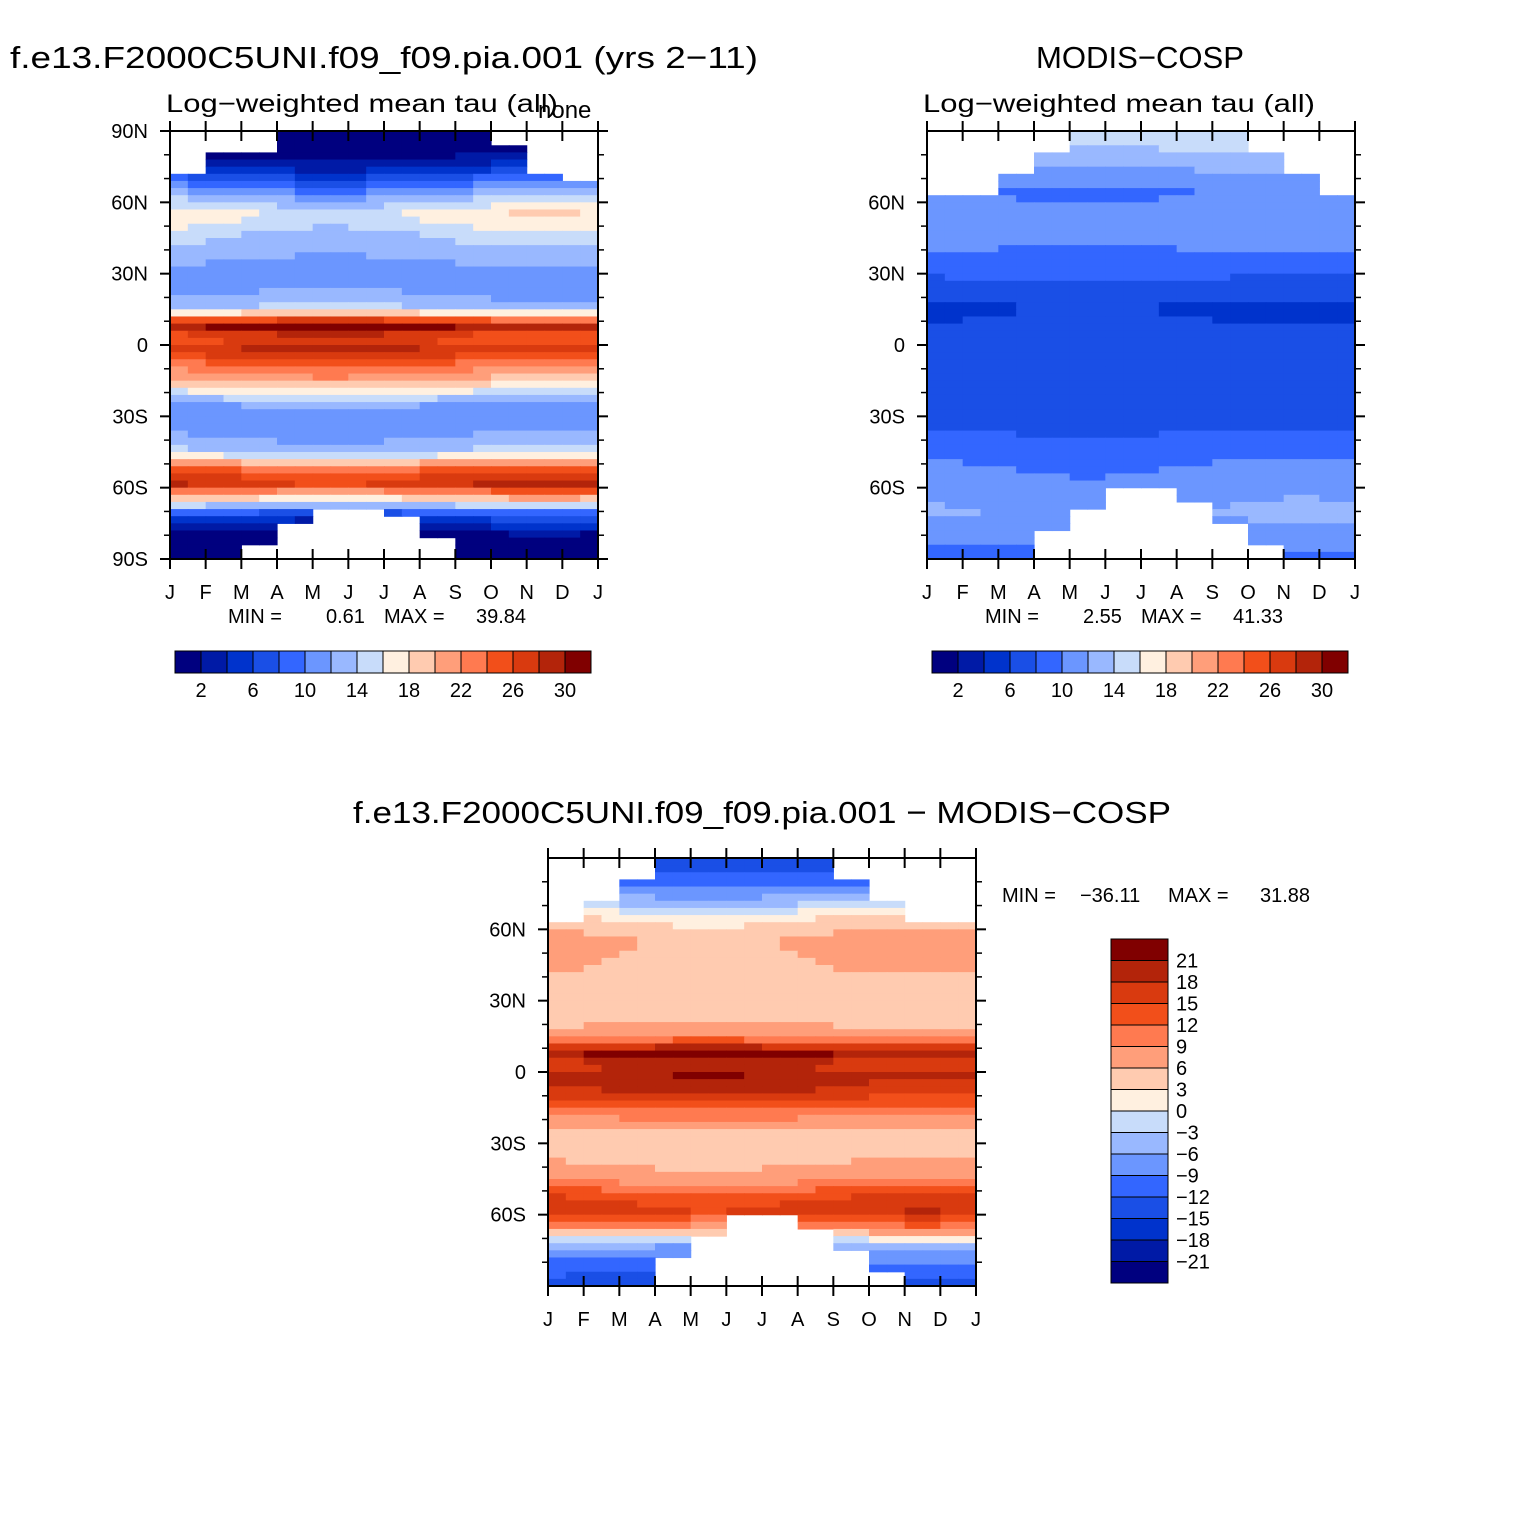  Describe the element at coordinates (491, 593) in the screenshot. I see `x-tick-label: O` at that location.